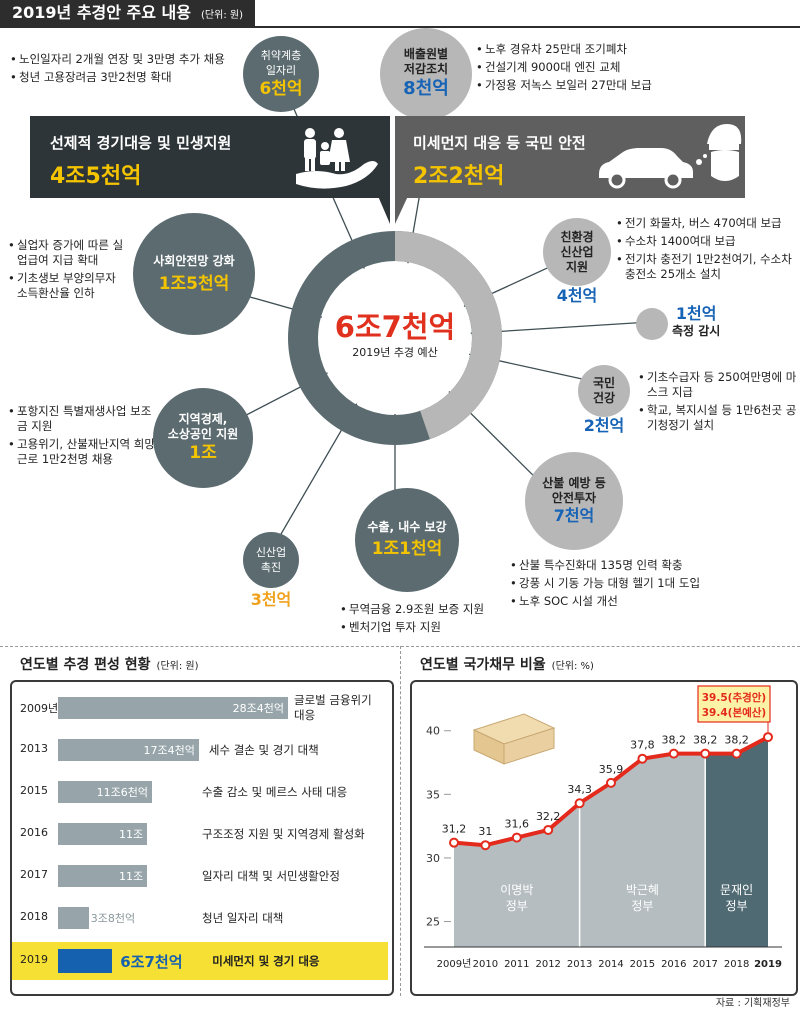 The image size is (800, 1011). What do you see at coordinates (210, 157) in the screenshot?
I see `banner-economy: 선제적 경기대응 및 민생지원 4조5천억` at bounding box center [210, 157].